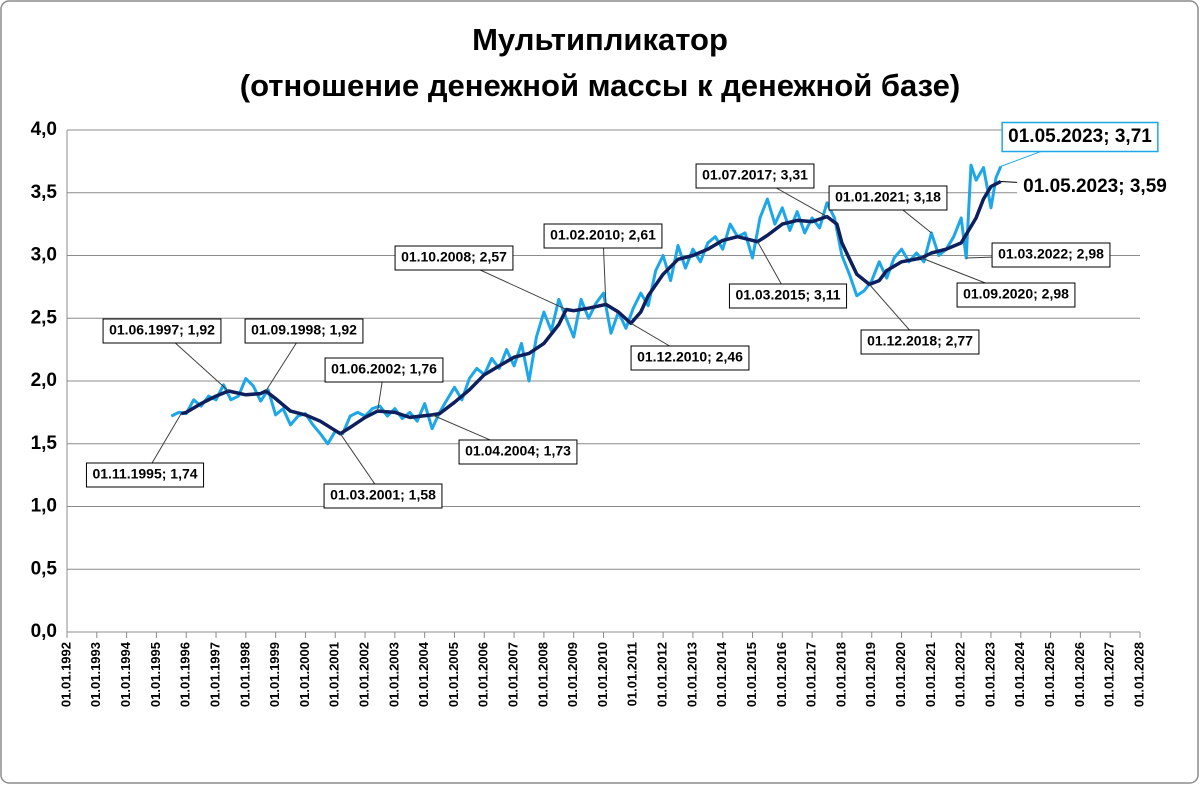 This screenshot has width=1200, height=785. Describe the element at coordinates (304, 674) in the screenshot. I see `x-tick-label: 01.01.2000` at that location.